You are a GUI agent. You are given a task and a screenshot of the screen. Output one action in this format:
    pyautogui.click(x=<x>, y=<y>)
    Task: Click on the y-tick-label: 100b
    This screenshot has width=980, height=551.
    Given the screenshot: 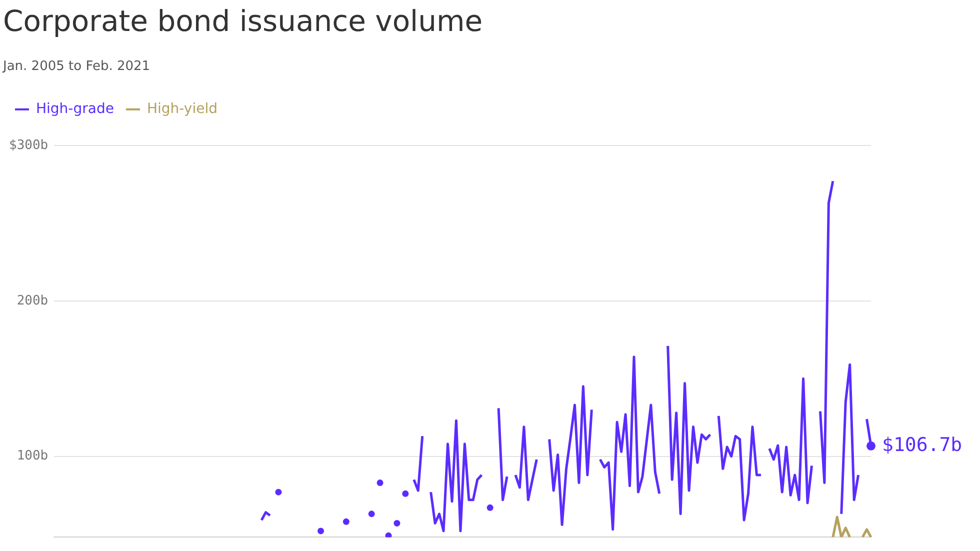 What is the action you would take?
    pyautogui.click(x=32, y=456)
    